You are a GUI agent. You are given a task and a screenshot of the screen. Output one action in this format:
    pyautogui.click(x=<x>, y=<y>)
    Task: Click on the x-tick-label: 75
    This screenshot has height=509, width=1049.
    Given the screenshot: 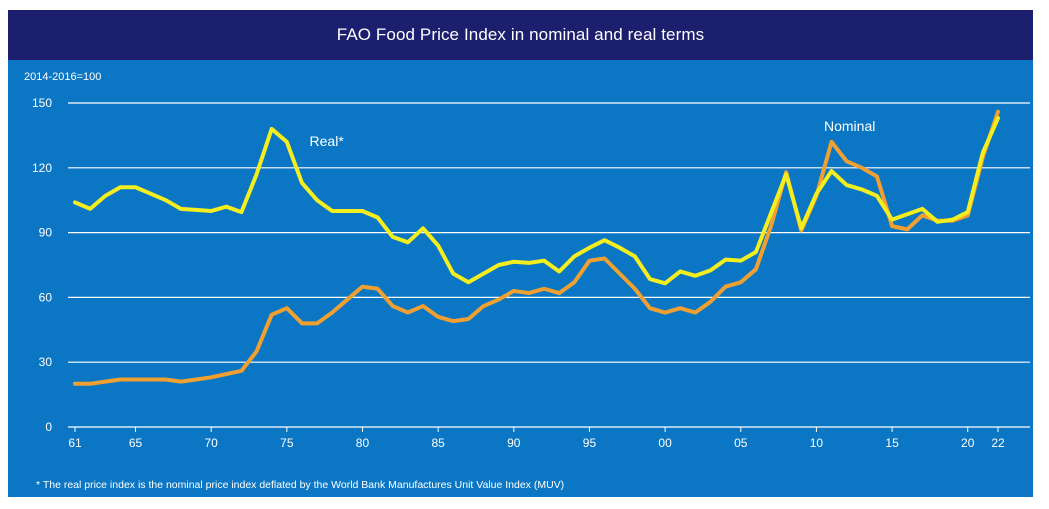 What is the action you would take?
    pyautogui.click(x=287, y=443)
    